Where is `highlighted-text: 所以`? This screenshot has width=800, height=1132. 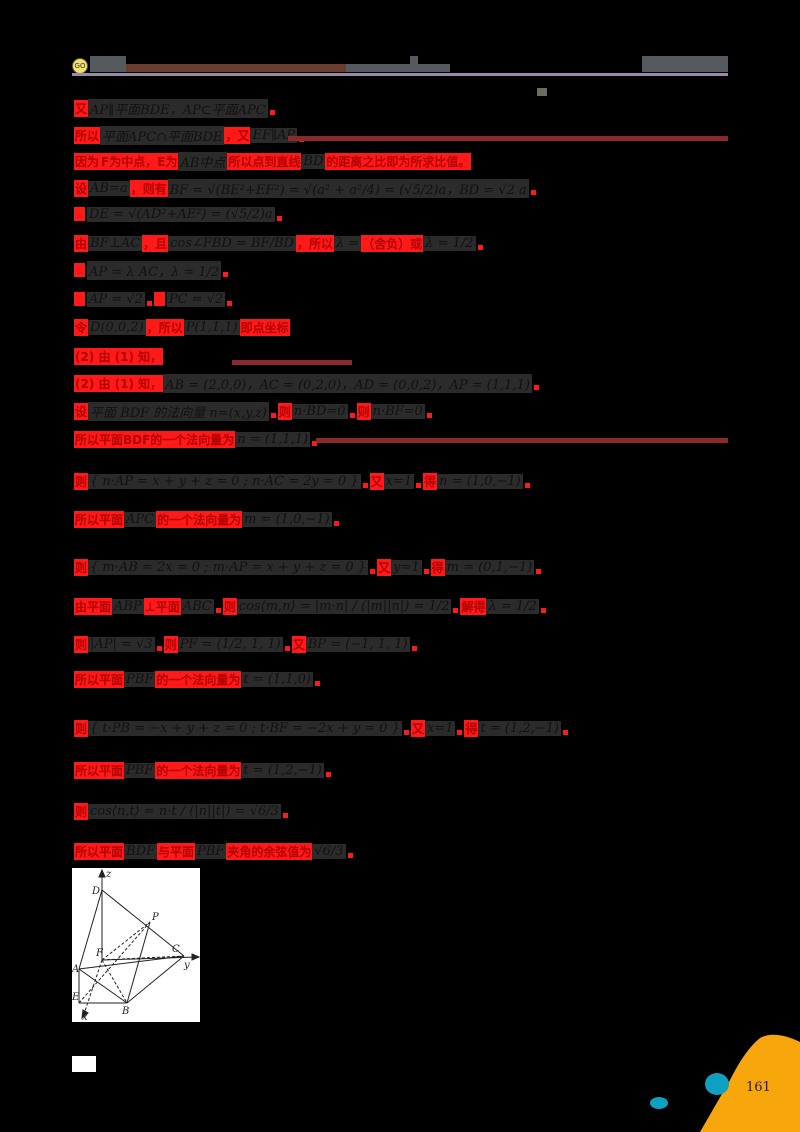 highlighted-text: 所以 is located at coordinates (87, 135).